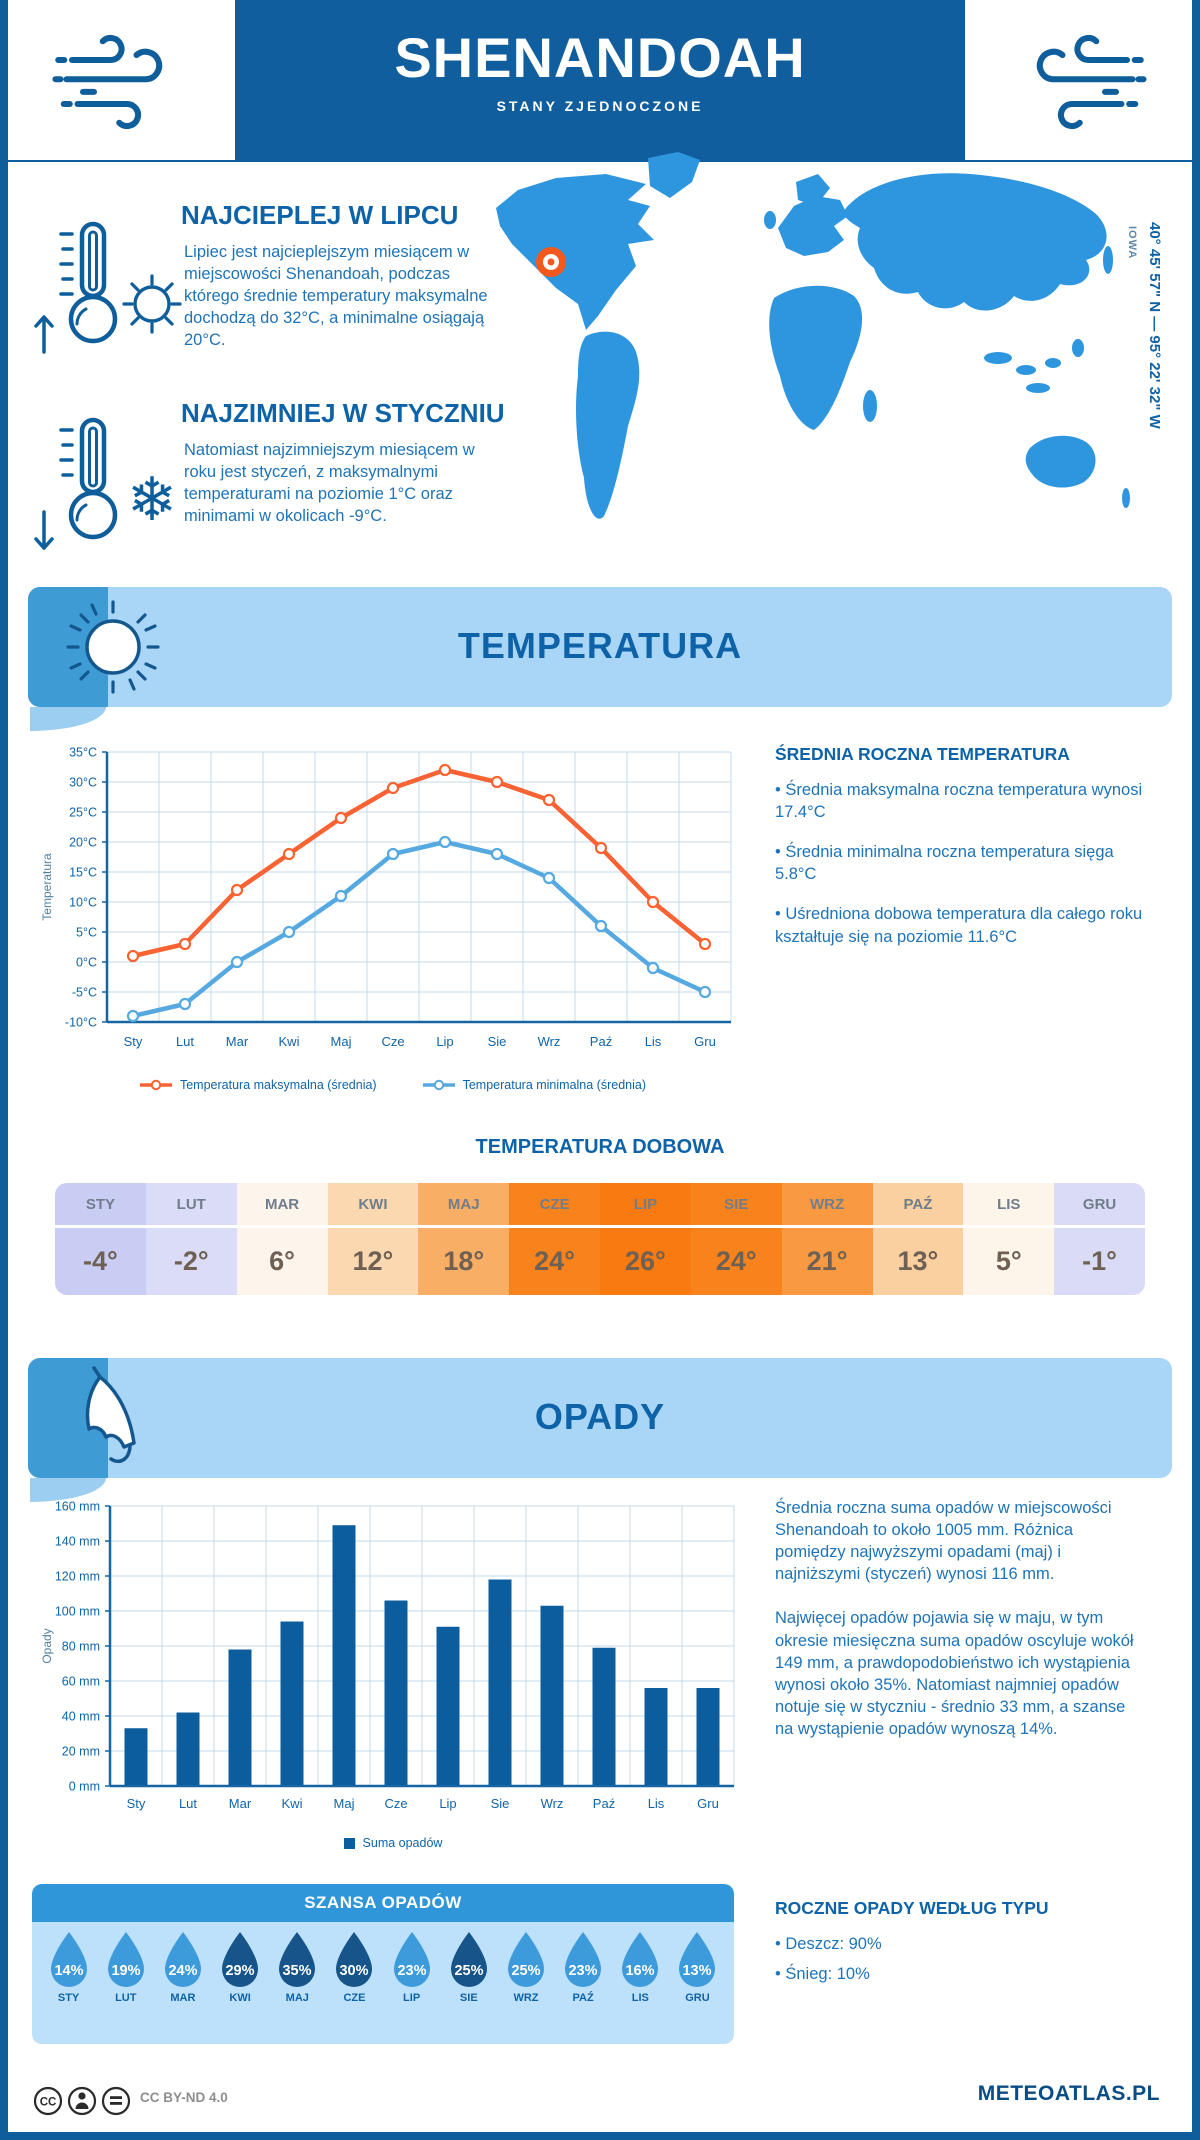  Describe the element at coordinates (83, 753) in the screenshot. I see `svg-text: 35°C` at that location.